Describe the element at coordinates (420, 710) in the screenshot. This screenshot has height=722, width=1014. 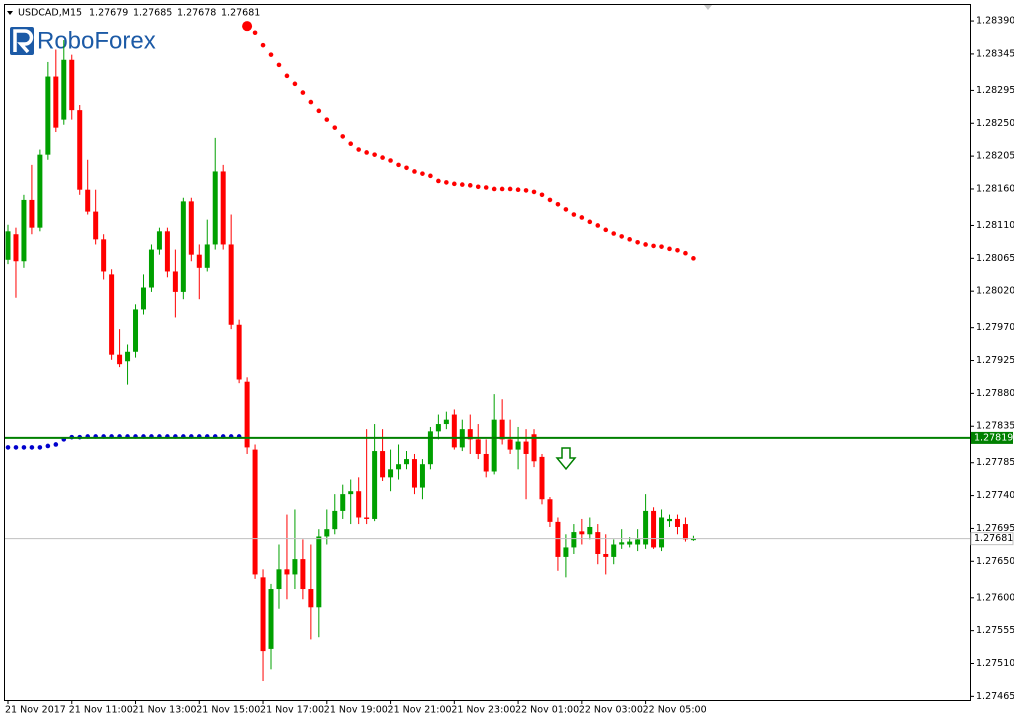
I see `x-tick-label: 21 Nov 21:00` at that location.